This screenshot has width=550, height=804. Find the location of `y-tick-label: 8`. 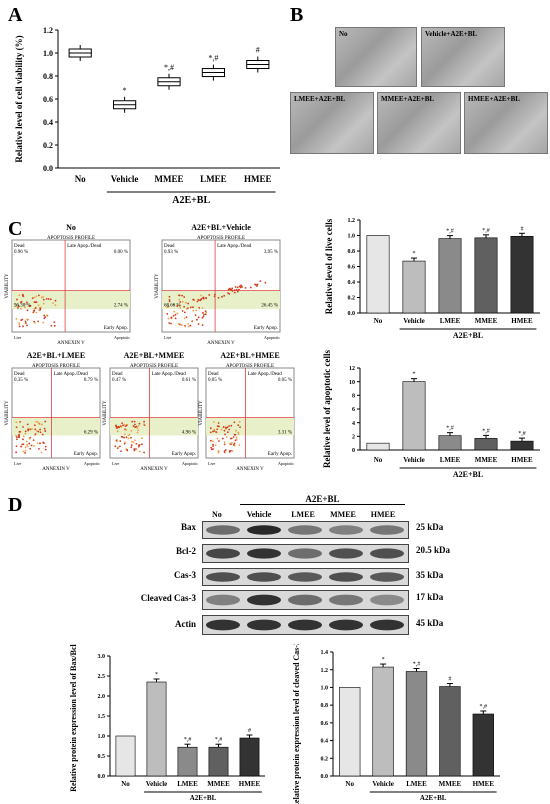

y-tick-label: 8 is located at coordinates (353, 396).